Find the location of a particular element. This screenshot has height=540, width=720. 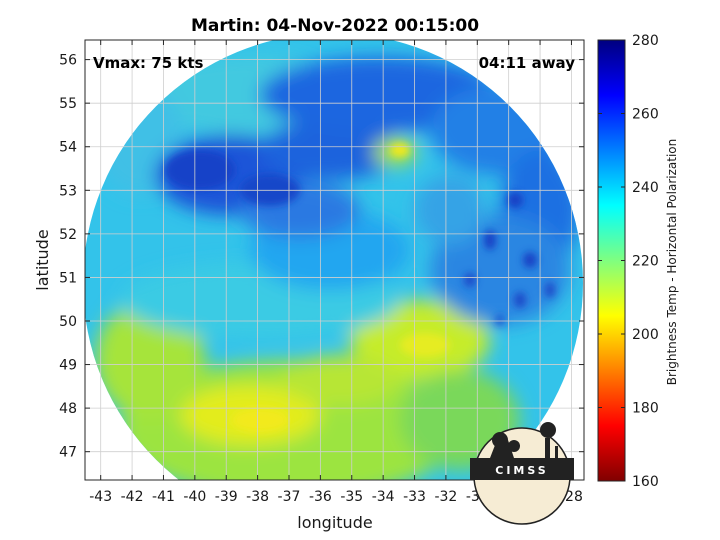

colorbar-tick-label: 200 is located at coordinates (645, 335).